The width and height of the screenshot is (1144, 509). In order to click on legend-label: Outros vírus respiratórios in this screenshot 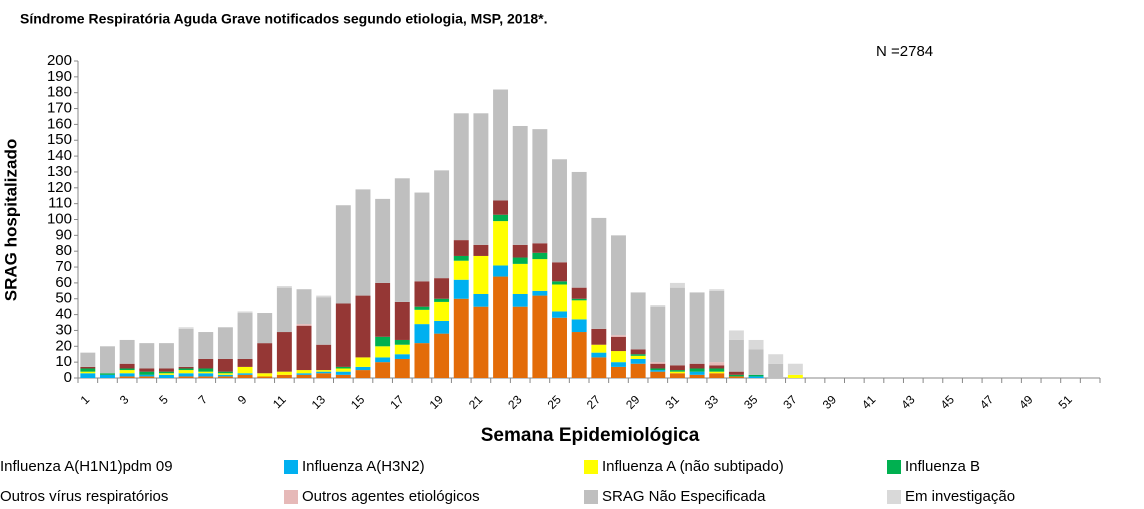, I will do `click(84, 496)`.